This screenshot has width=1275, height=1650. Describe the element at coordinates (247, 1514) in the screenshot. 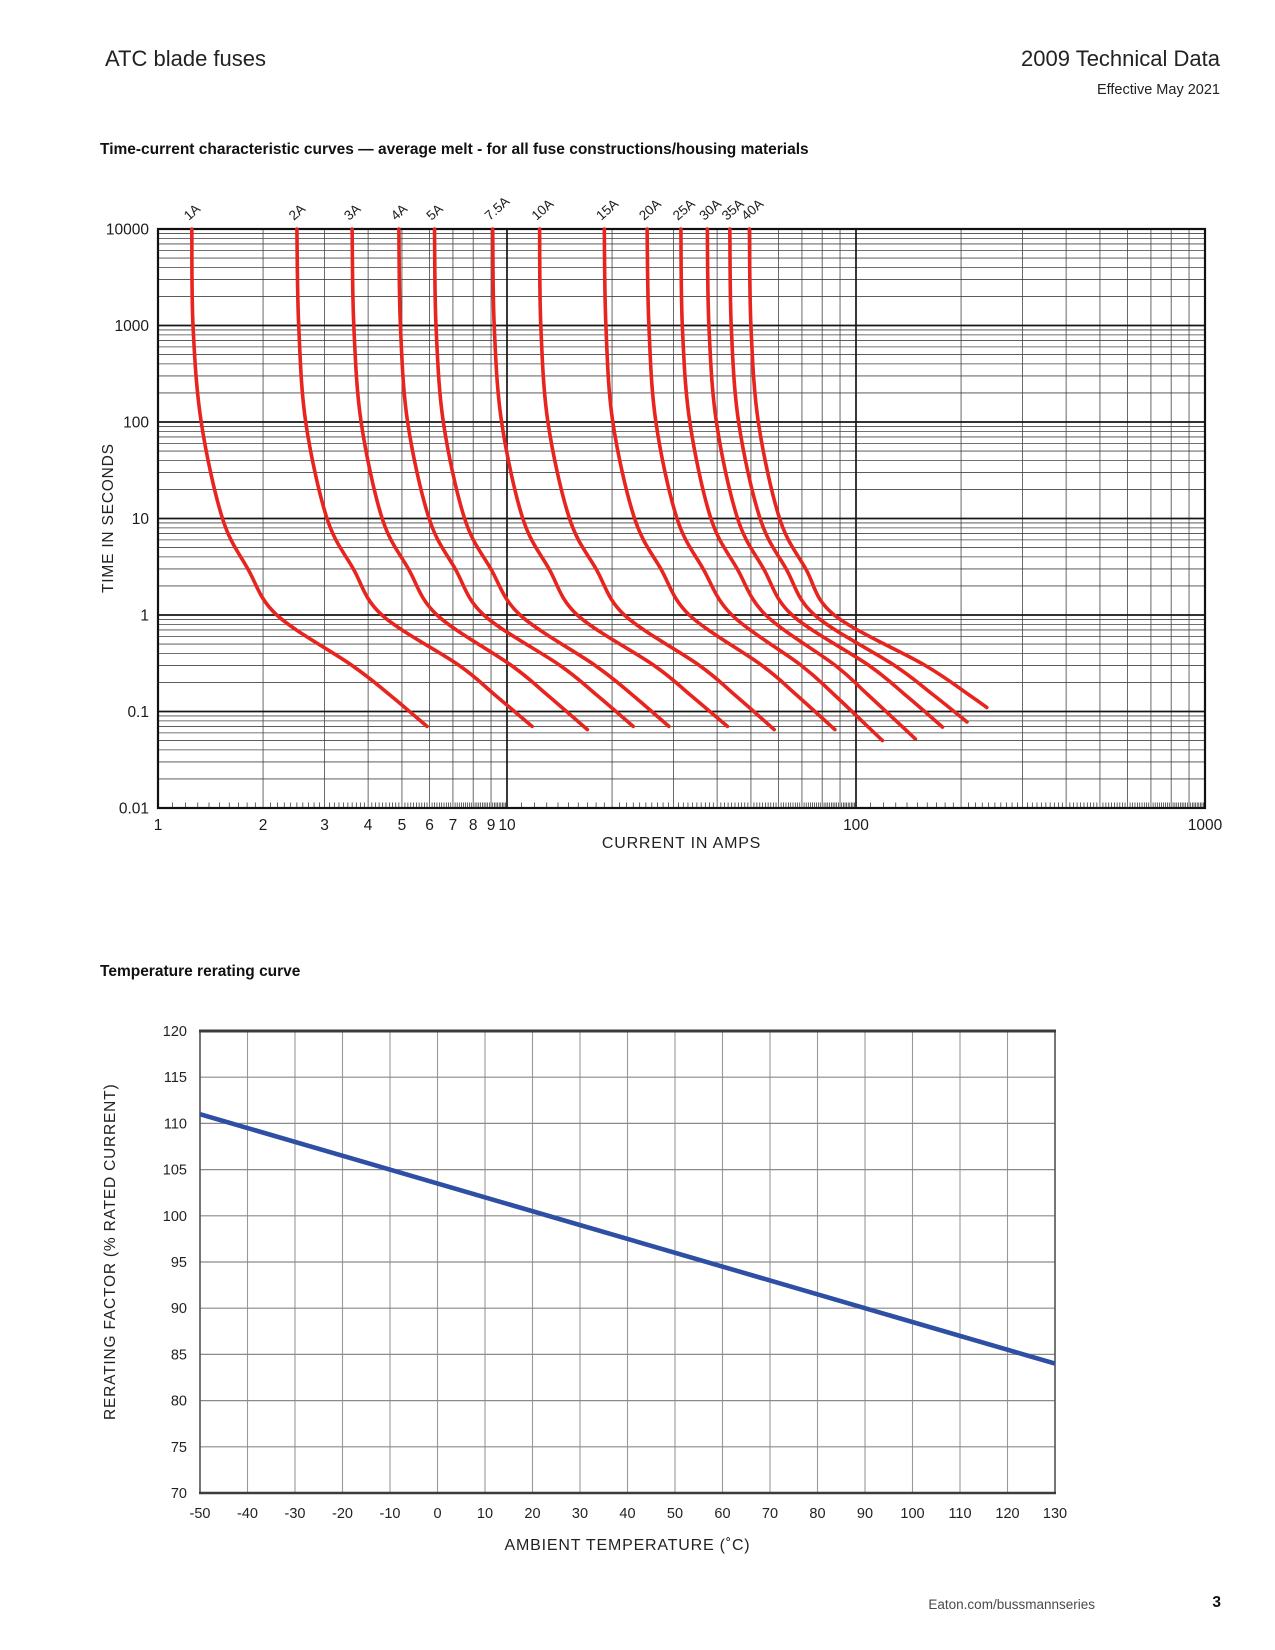

I see `x-tick-label: -40` at that location.